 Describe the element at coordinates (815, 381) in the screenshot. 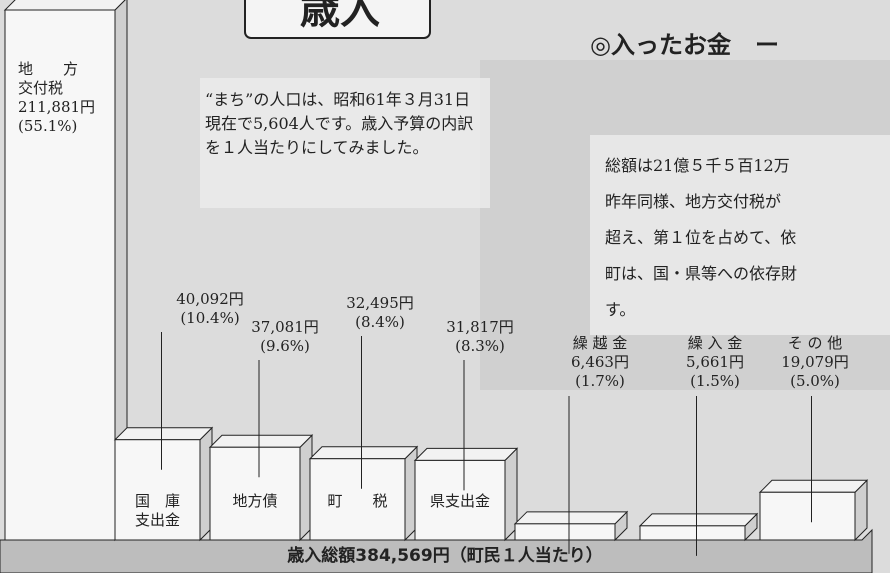

I see `percent-label: (5.0%)` at that location.